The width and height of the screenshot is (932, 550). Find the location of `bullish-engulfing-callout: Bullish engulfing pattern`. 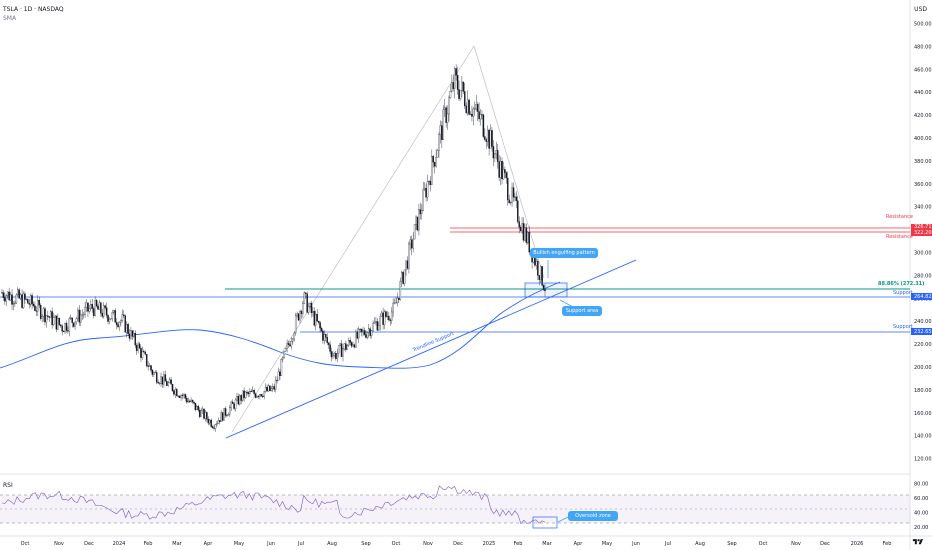

bullish-engulfing-callout: Bullish engulfing pattern is located at coordinates (564, 253).